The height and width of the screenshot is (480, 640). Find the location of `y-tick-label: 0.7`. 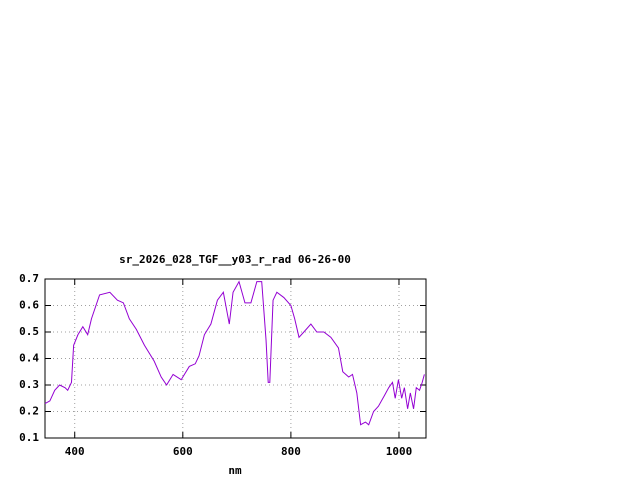

y-tick-label: 0.7 is located at coordinates (29, 278).